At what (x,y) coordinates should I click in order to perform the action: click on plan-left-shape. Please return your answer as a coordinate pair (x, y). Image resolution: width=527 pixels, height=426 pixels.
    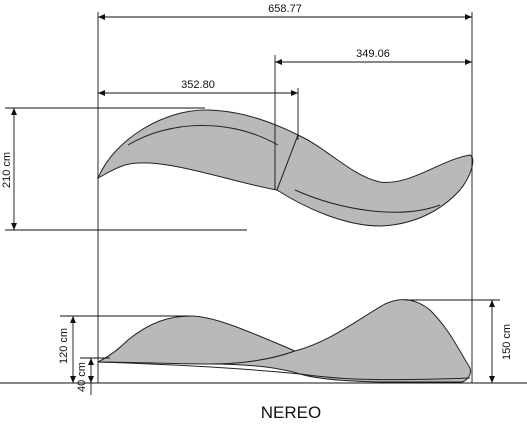
    Looking at the image, I should click on (198, 150).